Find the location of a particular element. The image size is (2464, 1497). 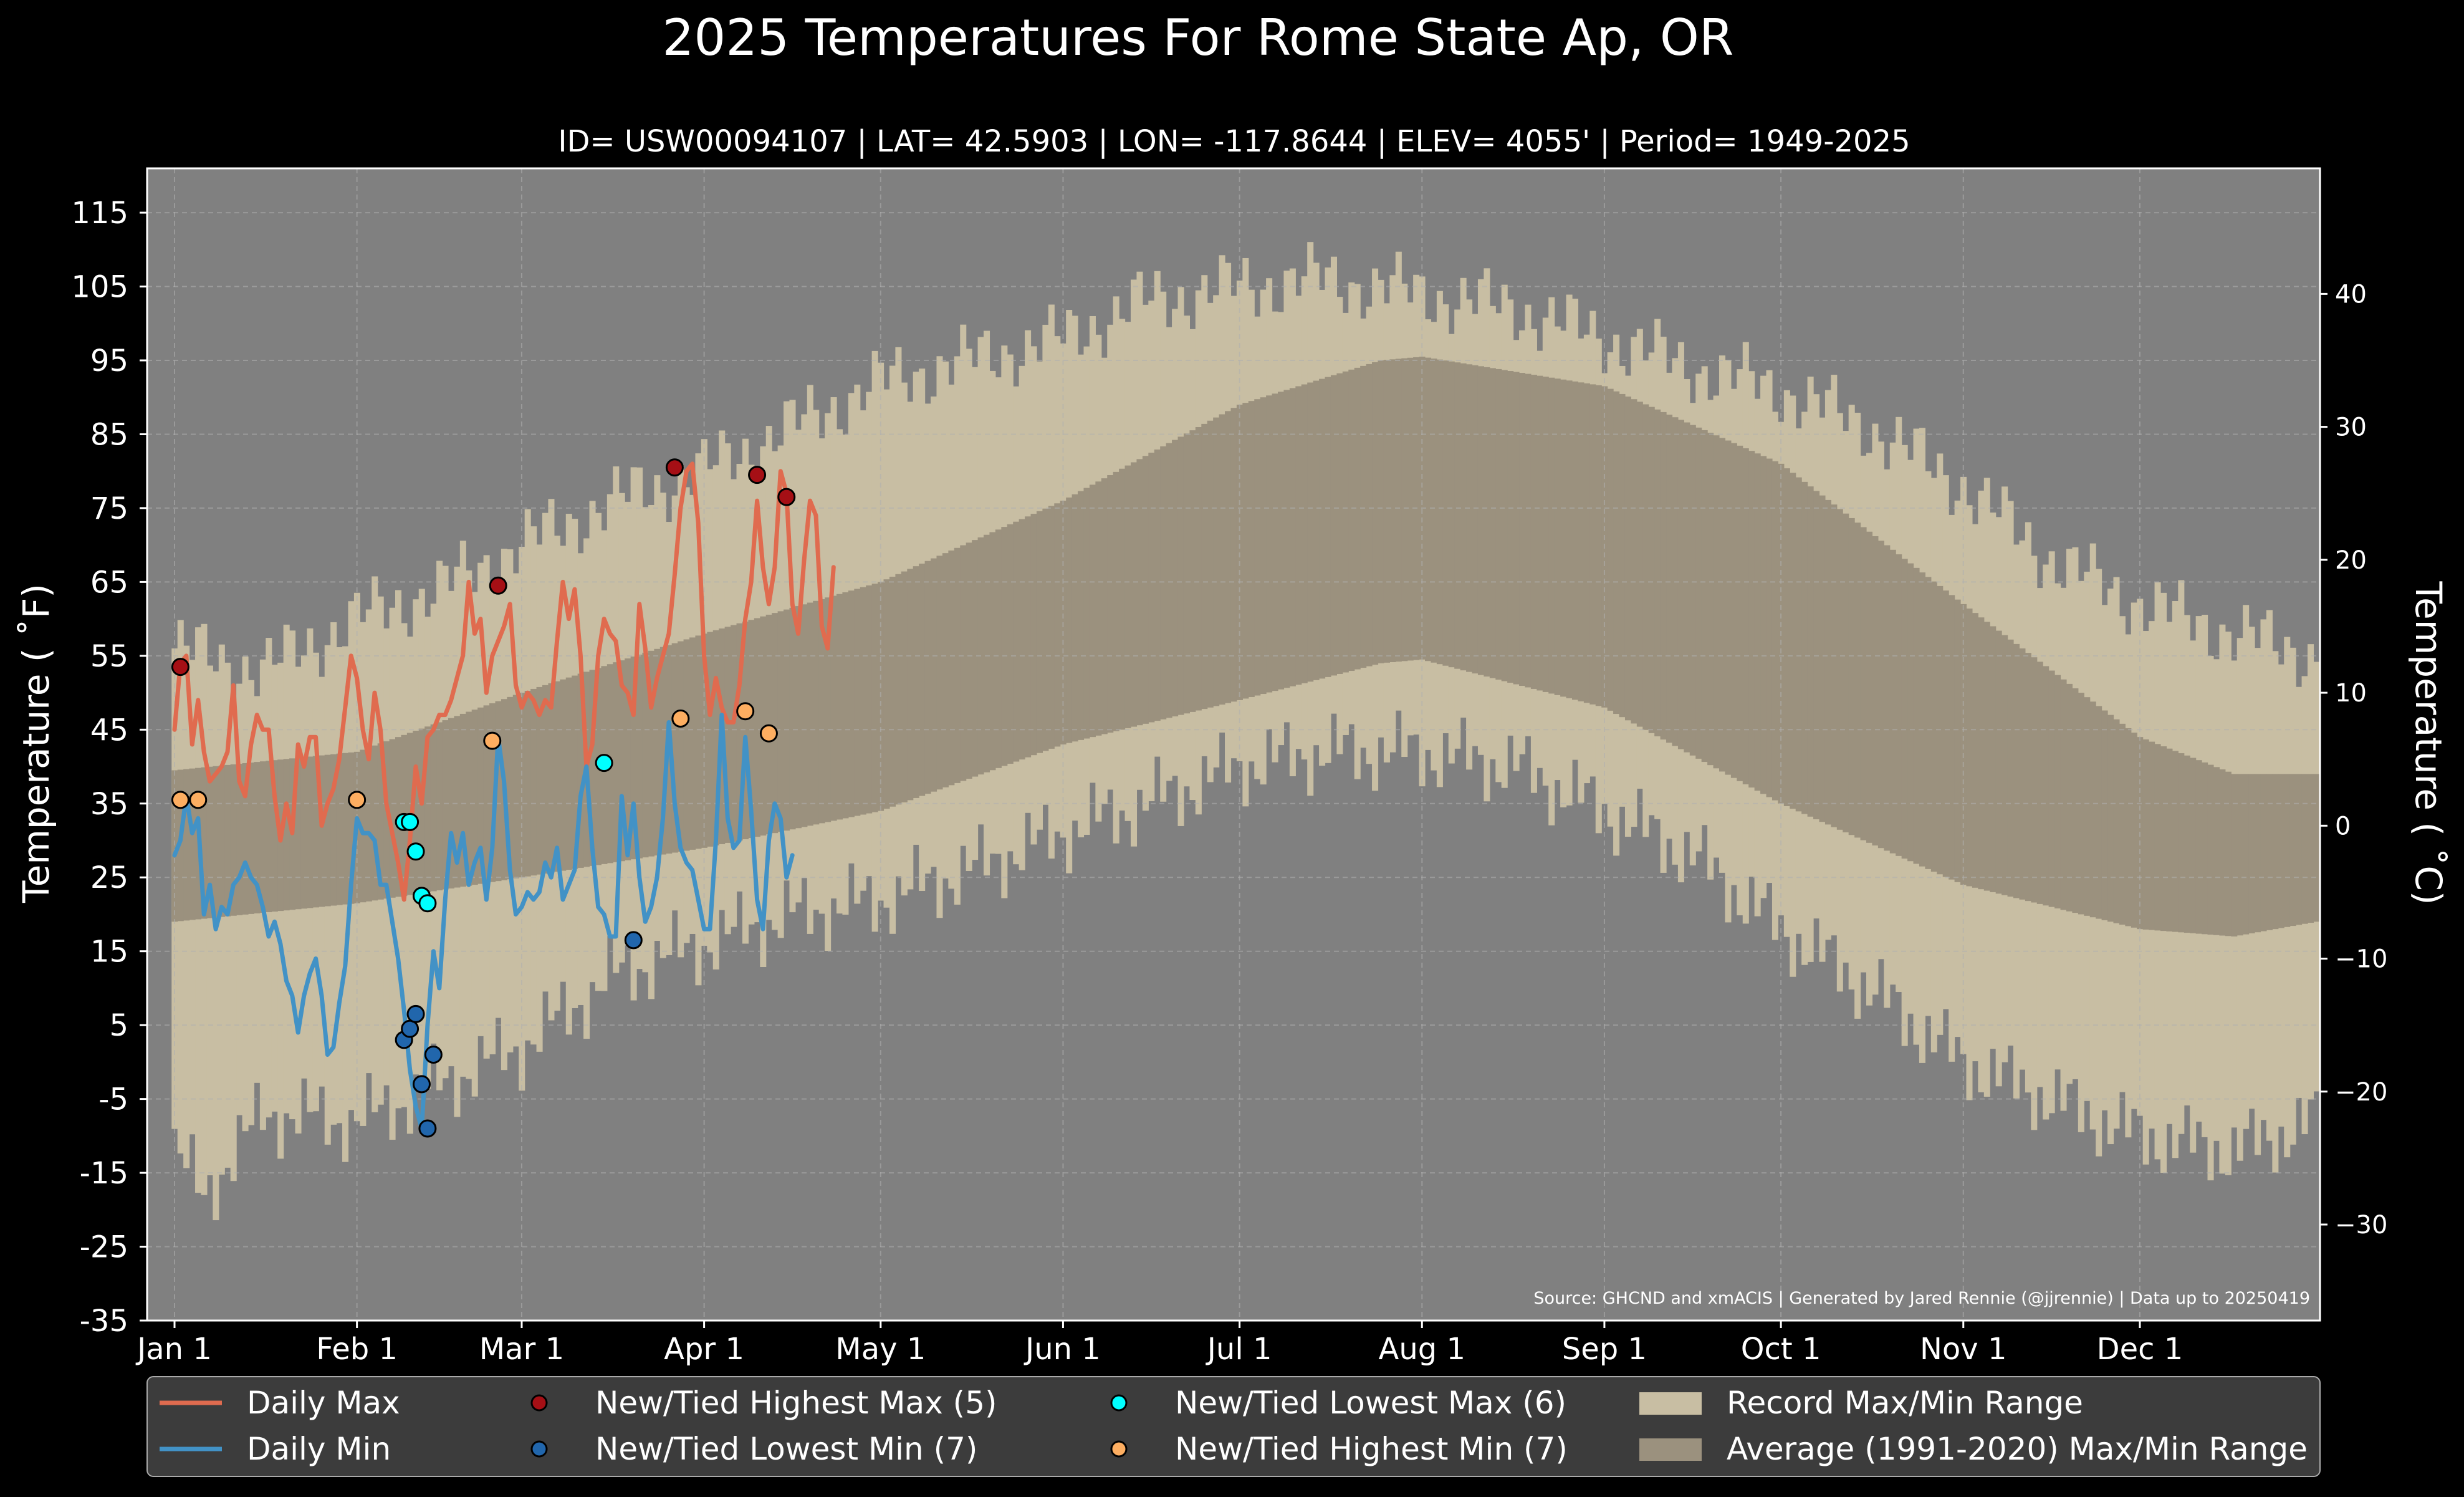

x-tick-label: Mar 1 is located at coordinates (521, 1349).